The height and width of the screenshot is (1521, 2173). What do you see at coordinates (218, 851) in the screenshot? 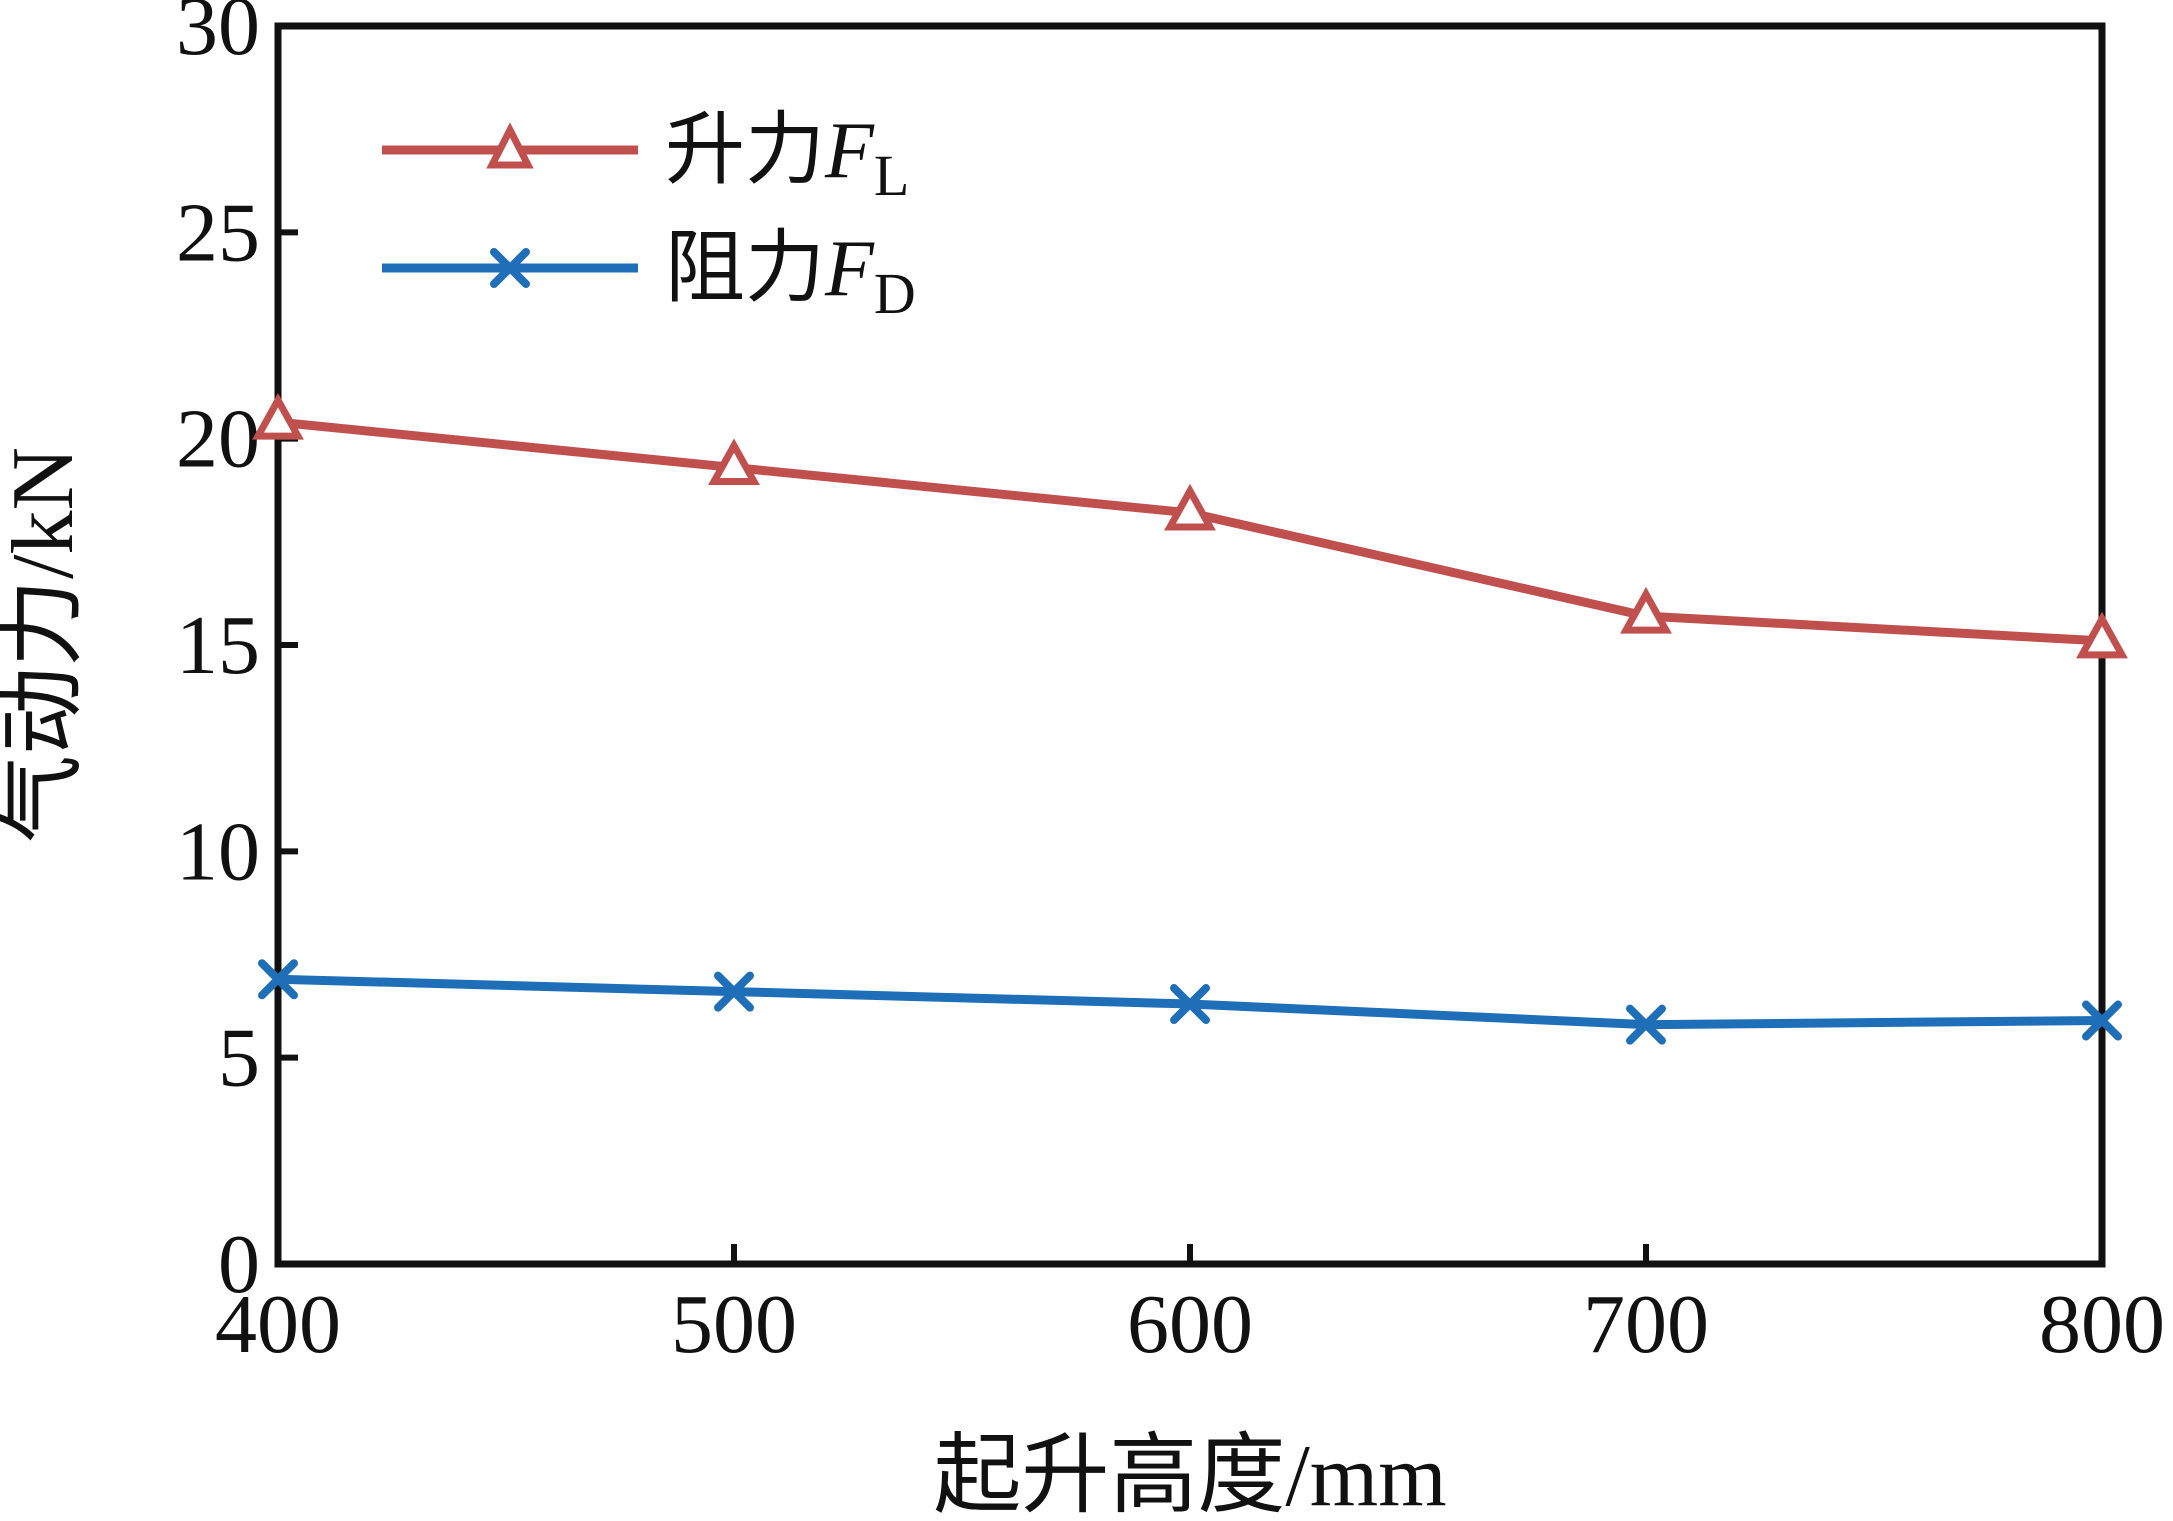
I see `y-tick-label: 10` at bounding box center [218, 851].